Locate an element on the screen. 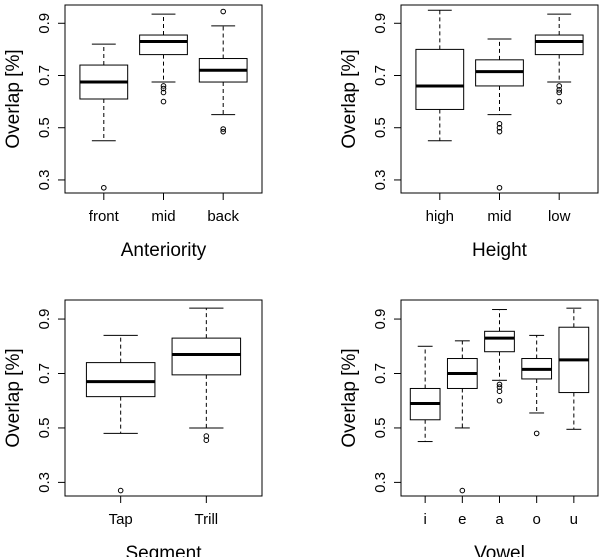  x-axis-title: Segment is located at coordinates (163, 550).